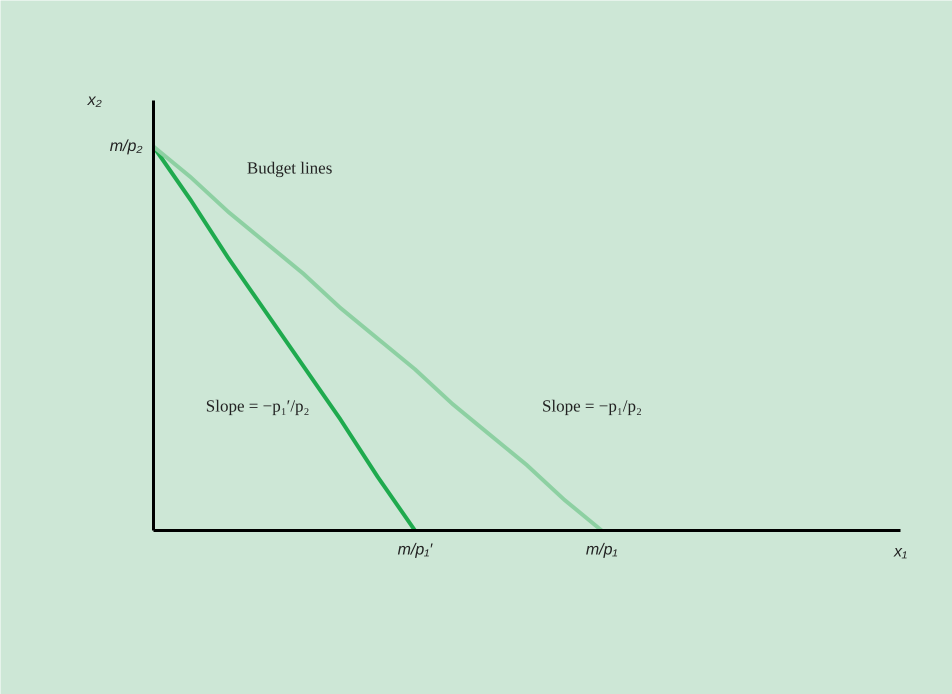 The height and width of the screenshot is (694, 952). I want to click on y-axis-title: x₂, so click(94, 100).